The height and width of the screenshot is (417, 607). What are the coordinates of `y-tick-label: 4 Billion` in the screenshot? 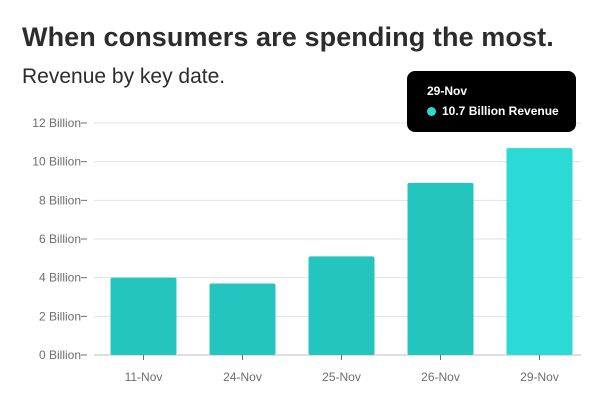 It's located at (60, 278).